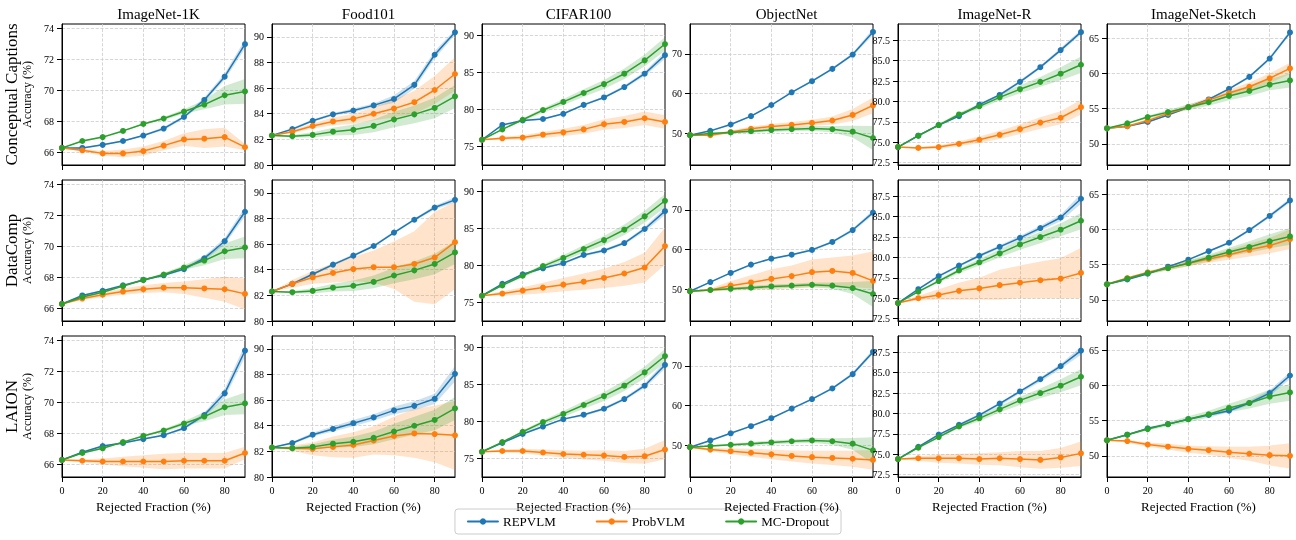  I want to click on text: DataComp, so click(11, 250).